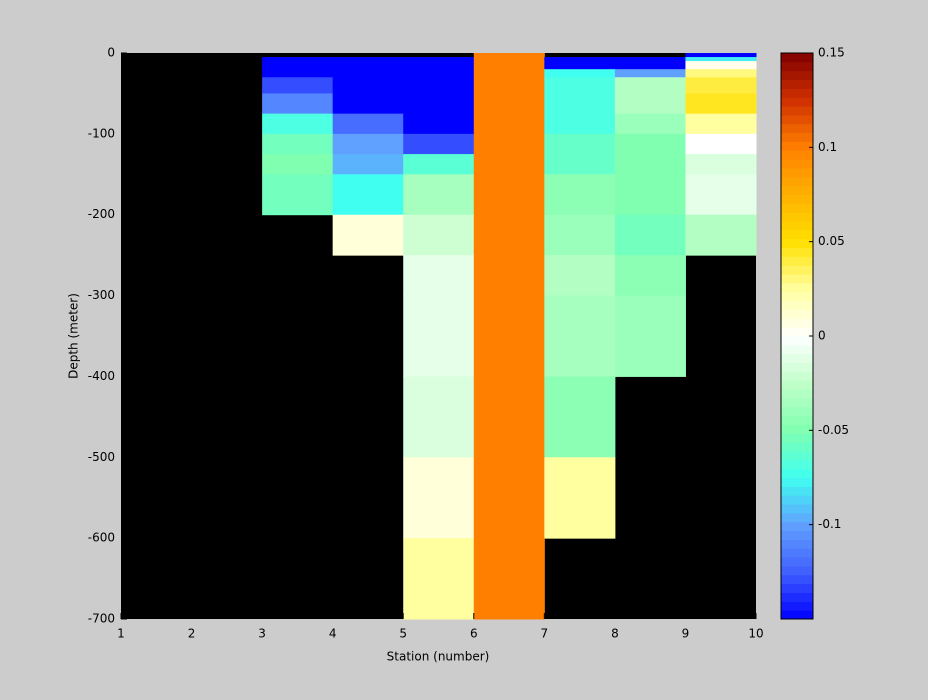 This screenshot has width=928, height=700. What do you see at coordinates (101, 133) in the screenshot?
I see `y-tick-label: -100` at bounding box center [101, 133].